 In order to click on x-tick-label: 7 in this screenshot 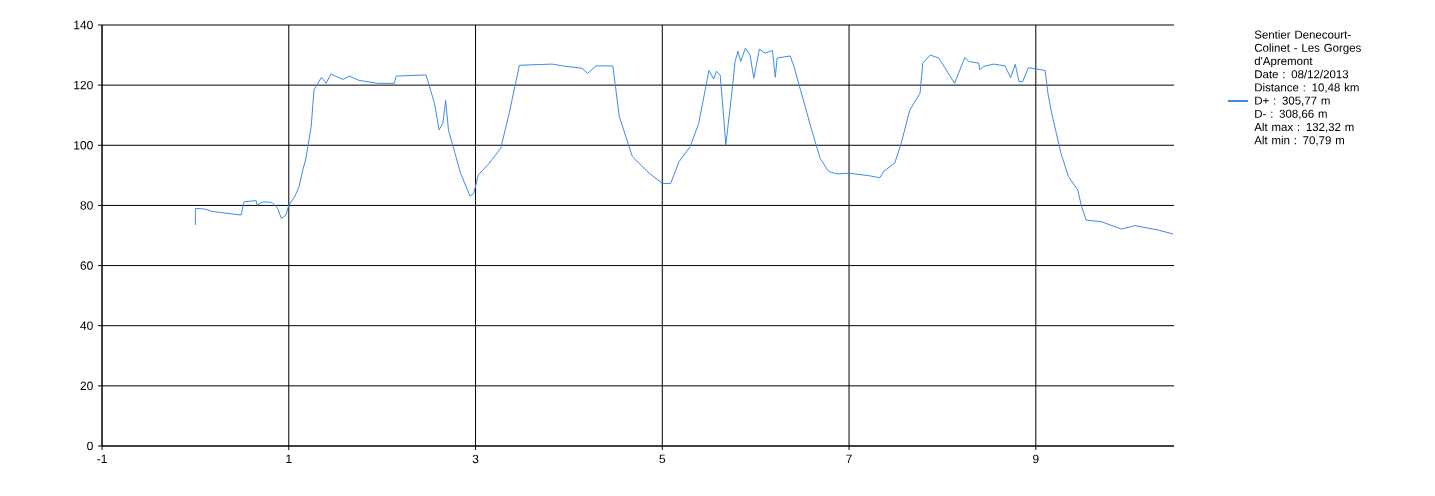, I will do `click(849, 458)`.